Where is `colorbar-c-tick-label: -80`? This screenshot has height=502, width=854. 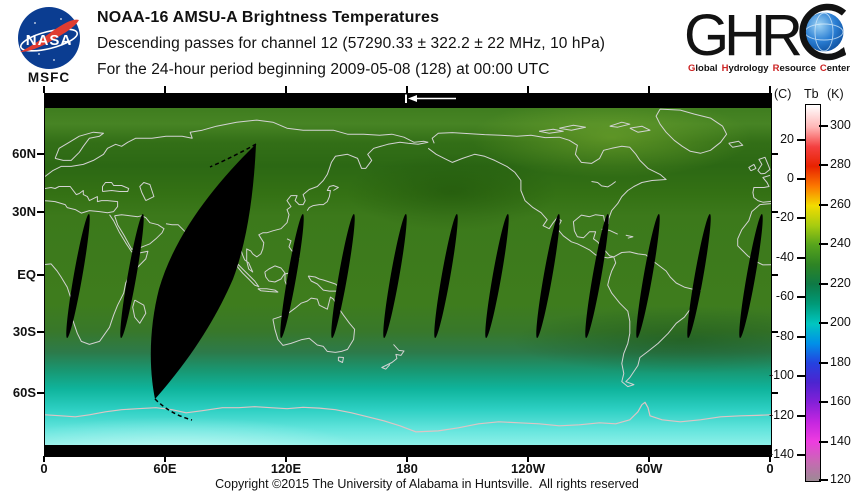 colorbar-c-tick-label: -80 is located at coordinates (784, 336).